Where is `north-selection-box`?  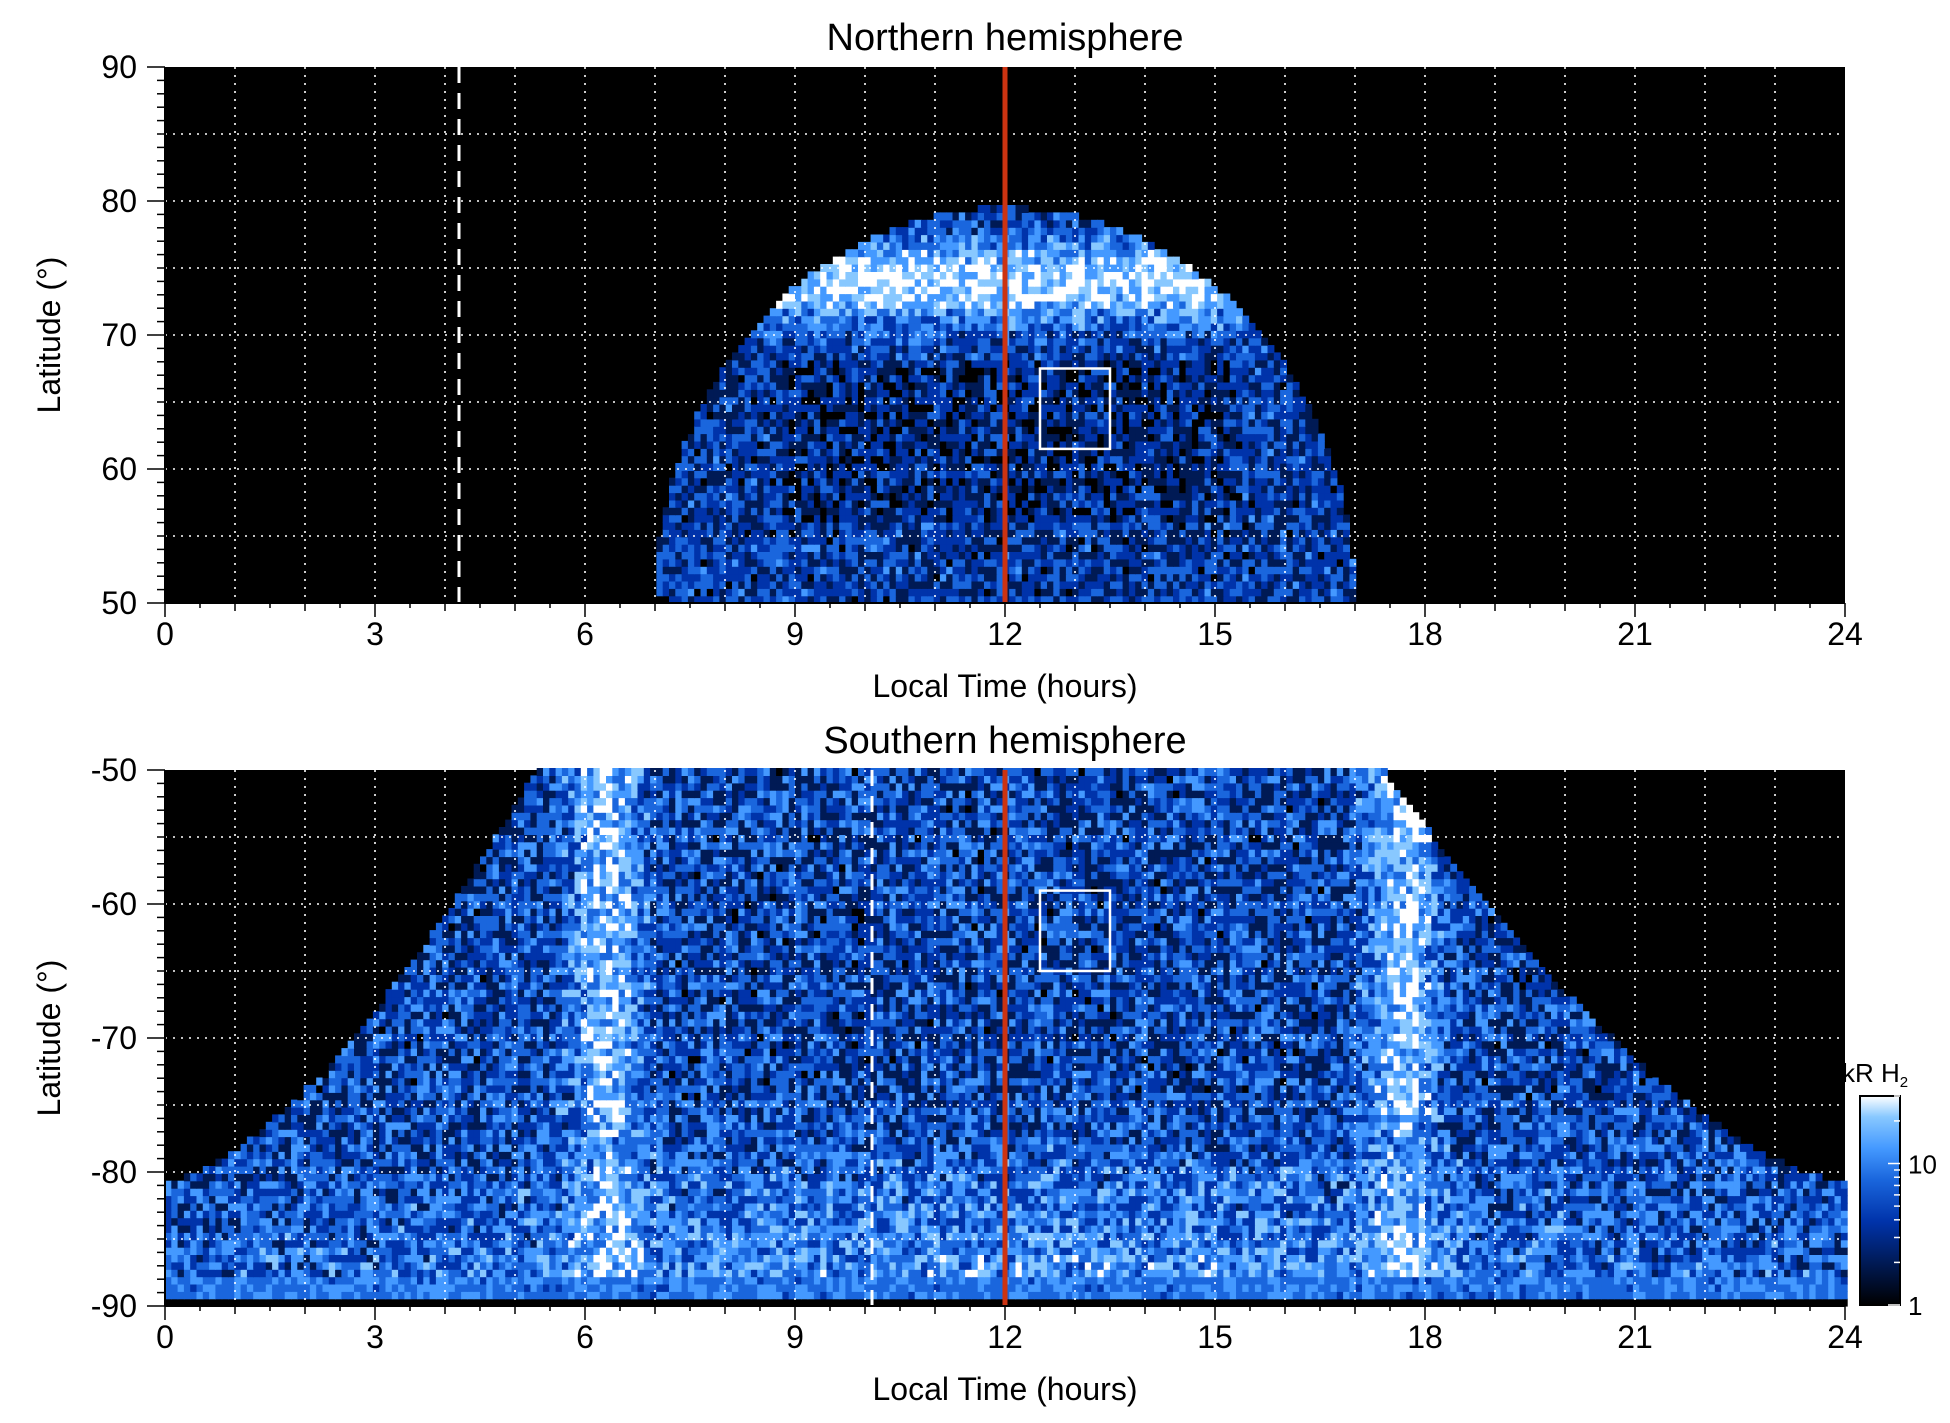
north-selection-box is located at coordinates (1075, 409).